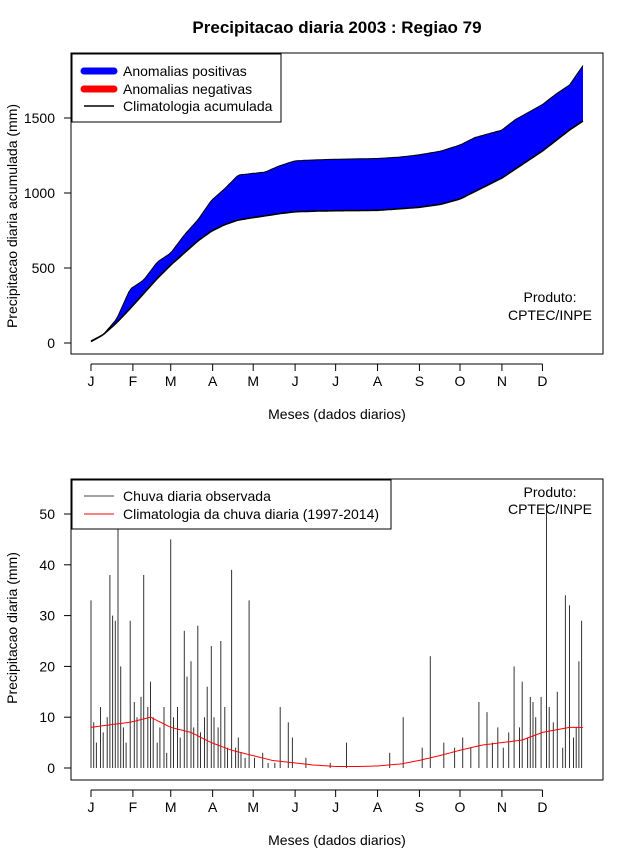 Image resolution: width=640 pixels, height=850 pixels. I want to click on legend-label-climatology: Climatologia da chuva diaria (1997-2014), so click(251, 514).